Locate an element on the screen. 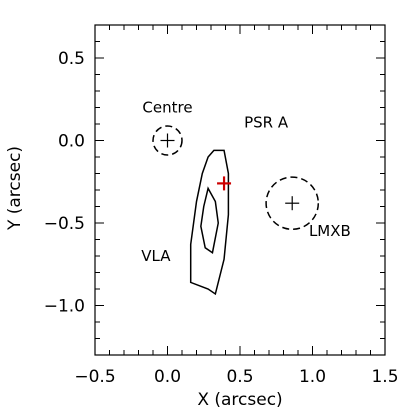  vla-contour-outer is located at coordinates (209, 222).